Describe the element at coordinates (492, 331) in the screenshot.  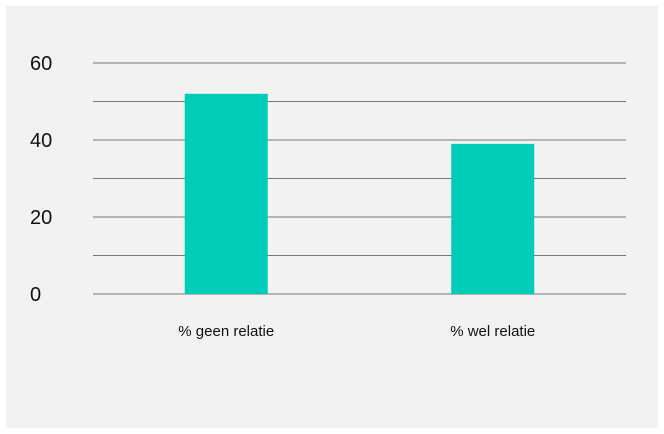
I see `x-category-label: % wel relatie` at that location.